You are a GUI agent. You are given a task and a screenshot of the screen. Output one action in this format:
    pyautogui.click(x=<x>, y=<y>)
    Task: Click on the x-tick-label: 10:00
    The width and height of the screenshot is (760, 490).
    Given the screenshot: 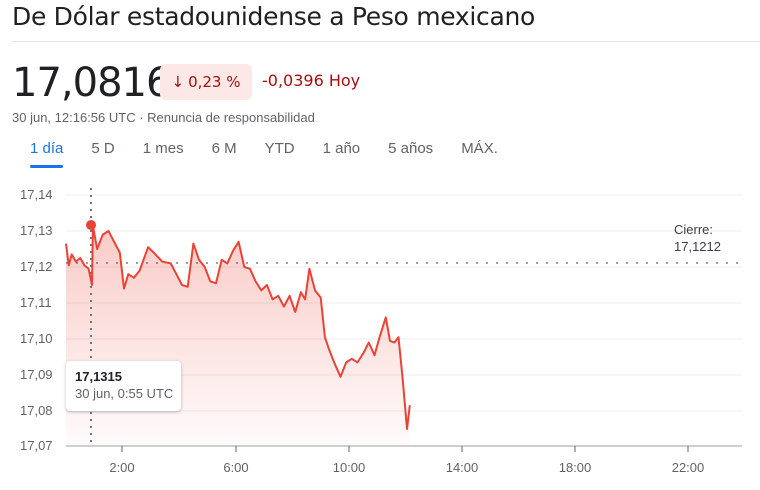 What is the action you would take?
    pyautogui.click(x=349, y=467)
    